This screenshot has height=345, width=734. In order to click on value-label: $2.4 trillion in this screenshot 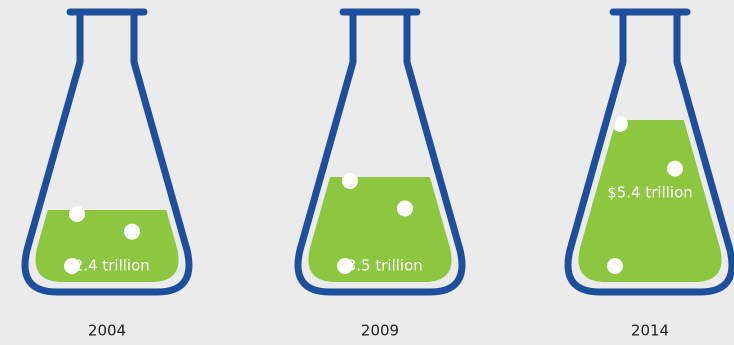, I will do `click(107, 266)`.